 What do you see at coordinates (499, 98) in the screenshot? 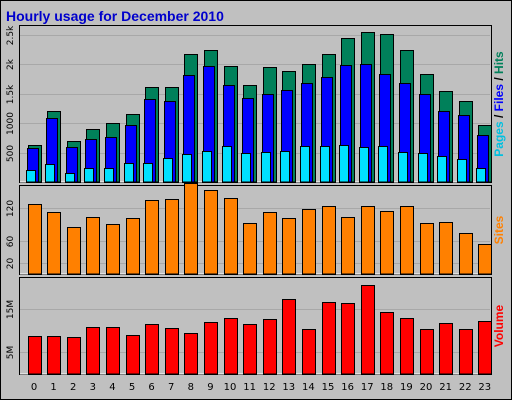
I see `panel-label-part: Files` at bounding box center [499, 98].